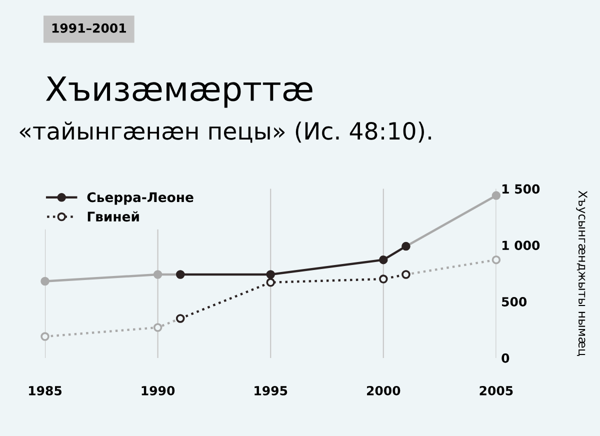  What do you see at coordinates (521, 189) in the screenshot?
I see `y-tick-label: 1 500` at bounding box center [521, 189].